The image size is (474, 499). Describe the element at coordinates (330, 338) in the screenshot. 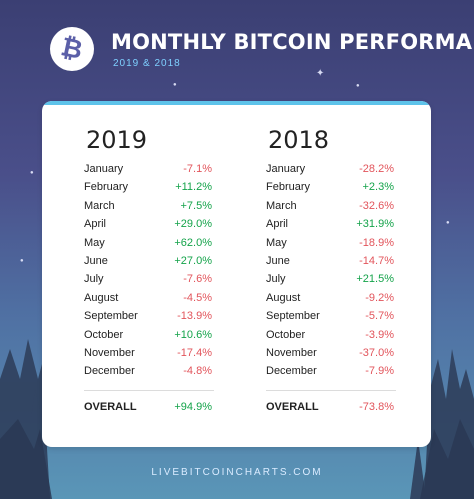

I see `month-row: October -3.9%` at that location.